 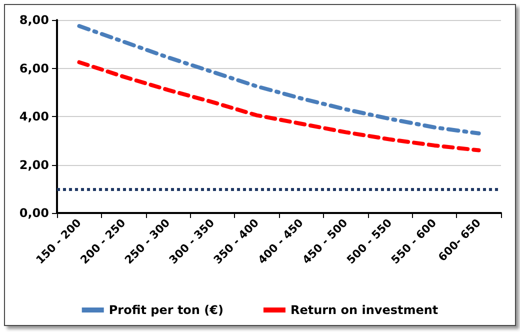 I want to click on y-tick-label: 0,00, so click(x=34, y=213).